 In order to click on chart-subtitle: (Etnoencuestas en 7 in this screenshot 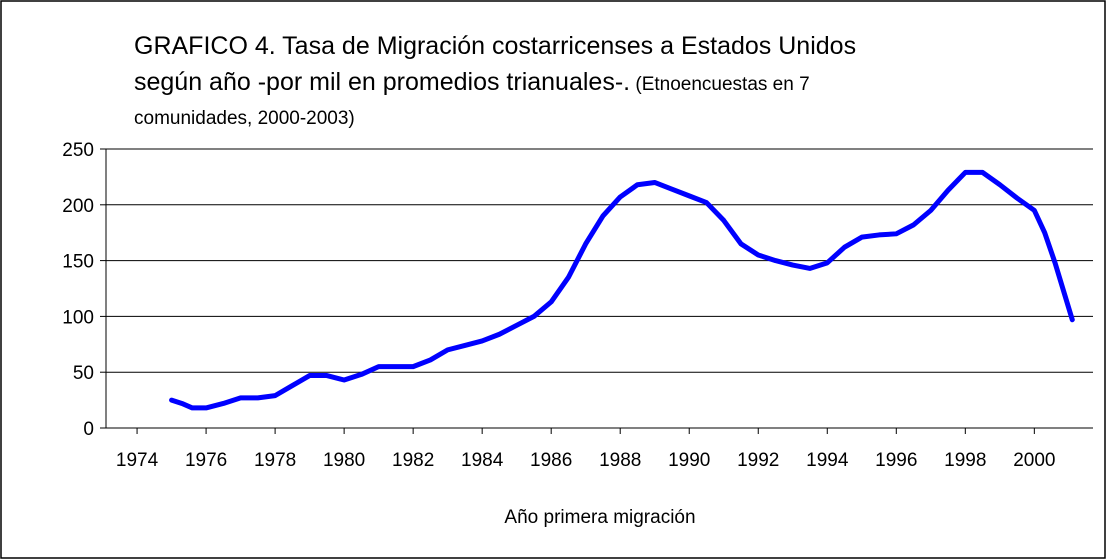, I will do `click(722, 84)`.